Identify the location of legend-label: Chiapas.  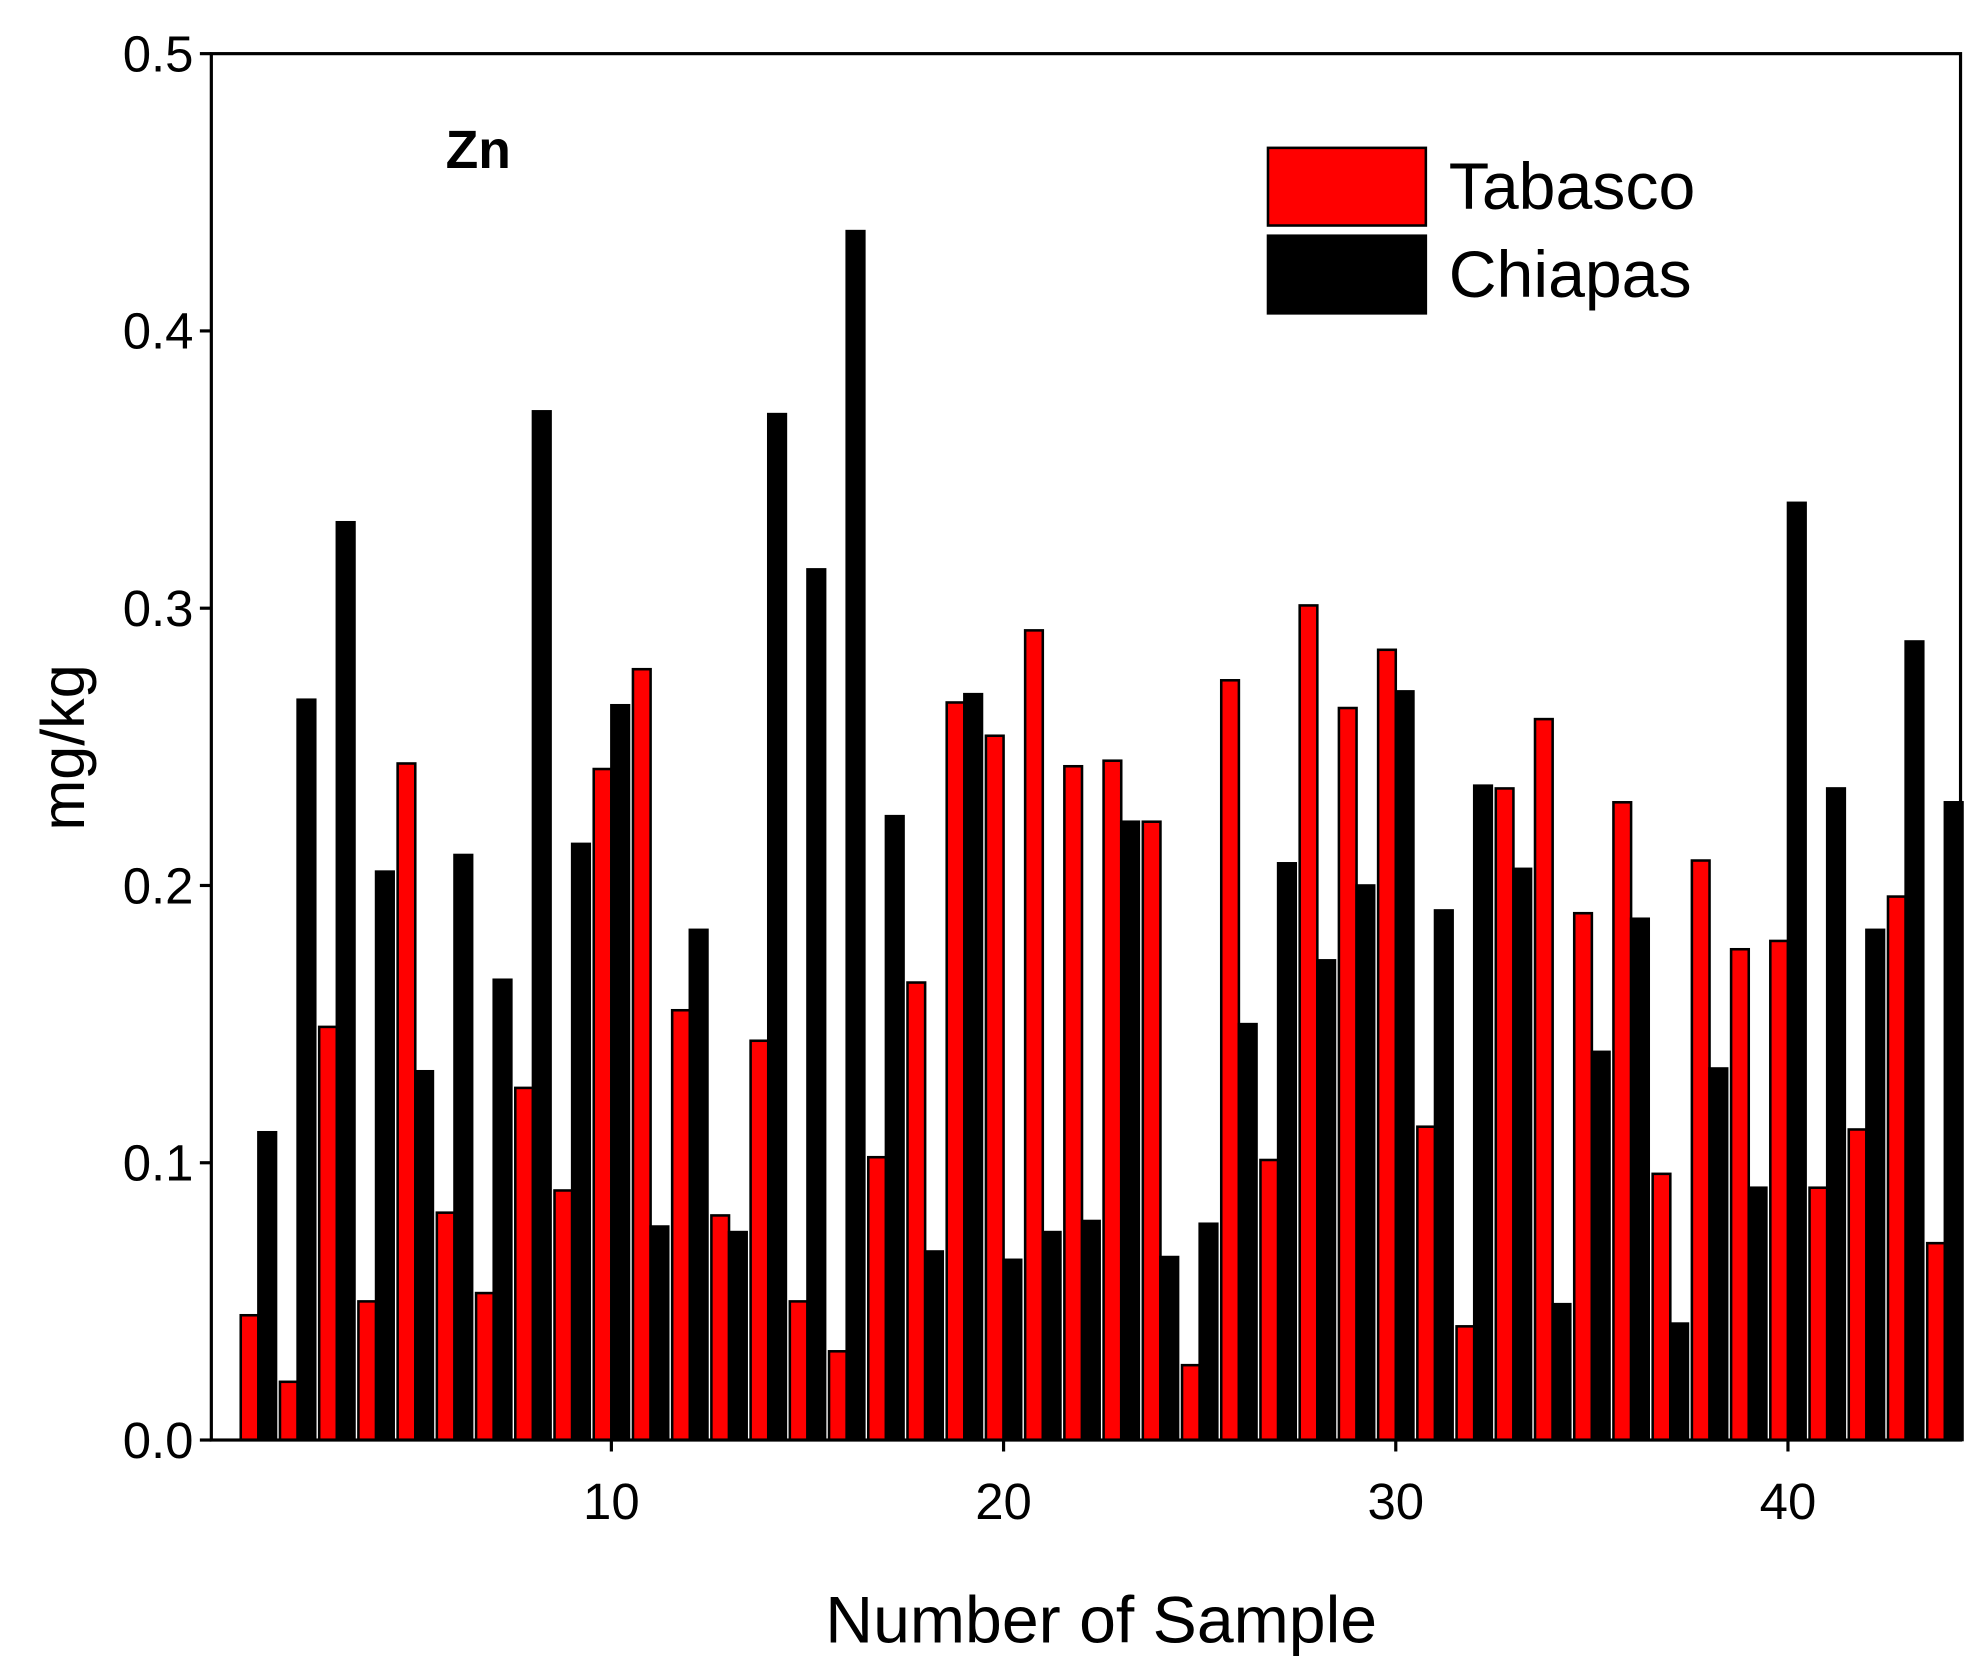
(1570, 275).